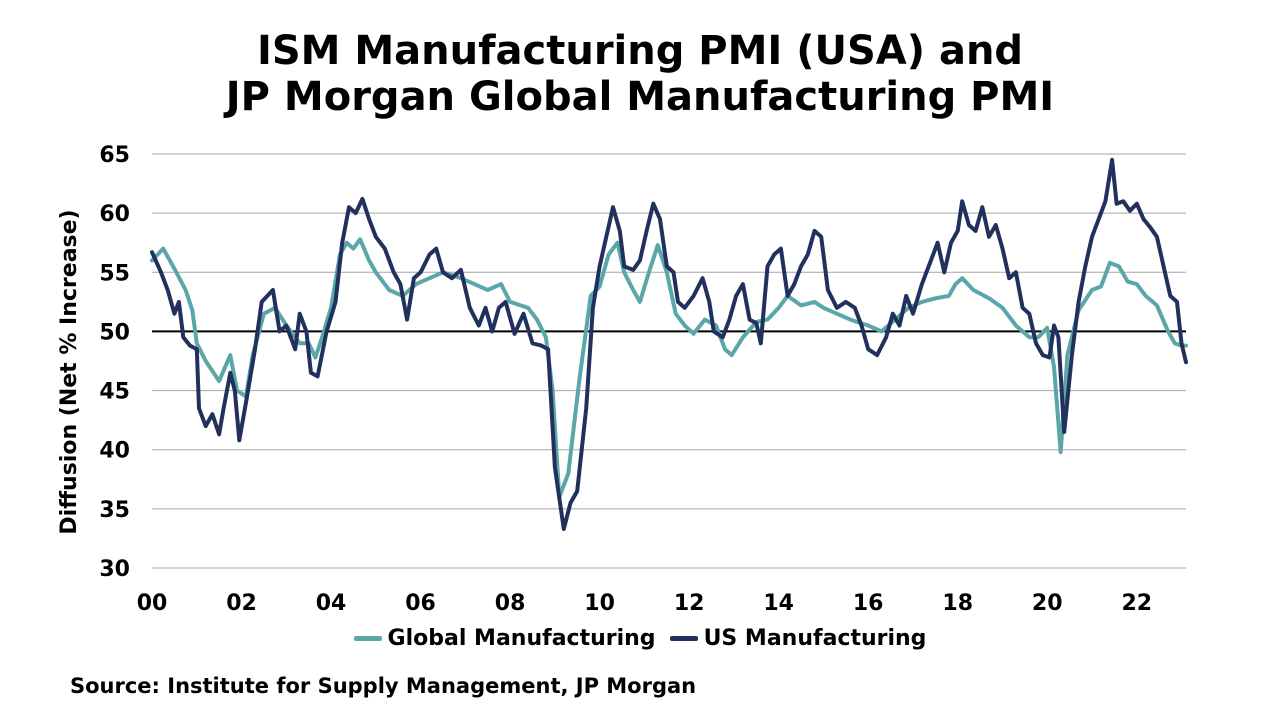  I want to click on x-tick-label: 10, so click(599, 603).